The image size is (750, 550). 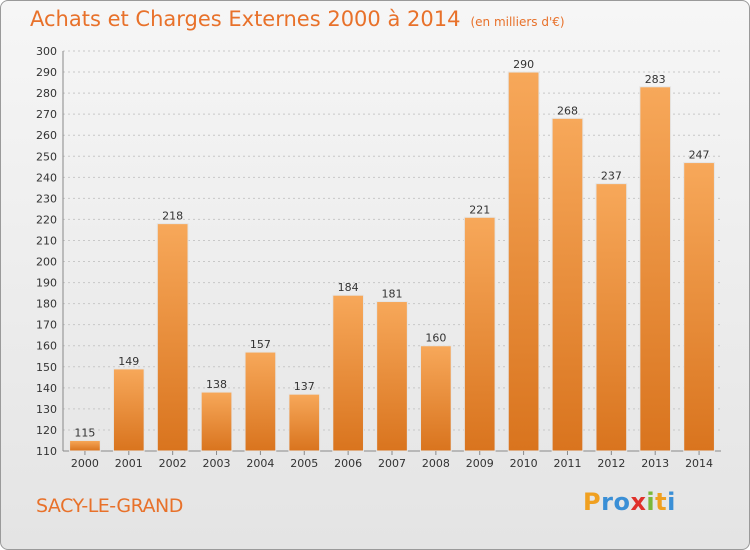 I want to click on data-label: 149, so click(x=128, y=361).